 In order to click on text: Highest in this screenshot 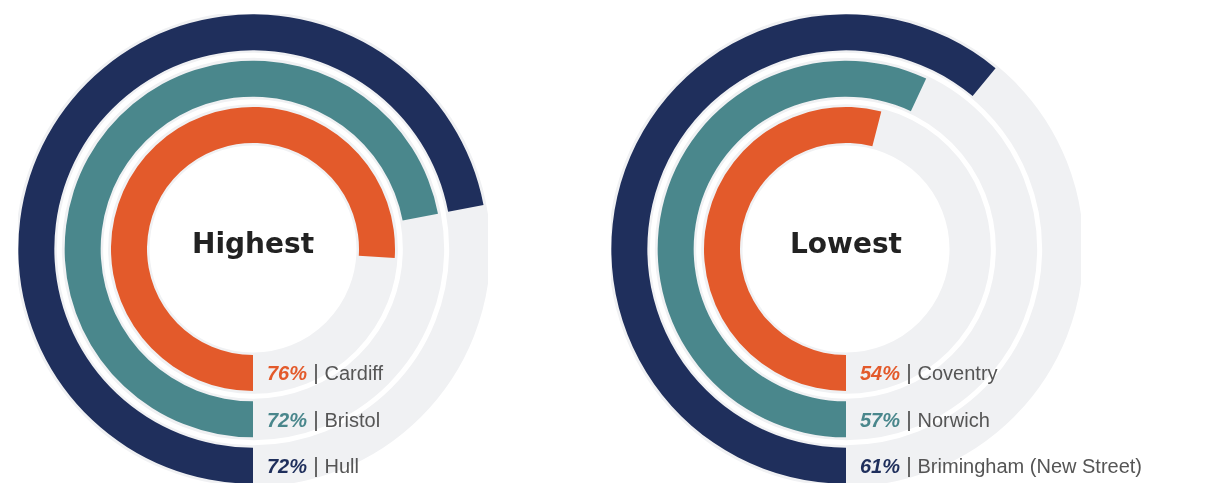, I will do `click(253, 243)`.